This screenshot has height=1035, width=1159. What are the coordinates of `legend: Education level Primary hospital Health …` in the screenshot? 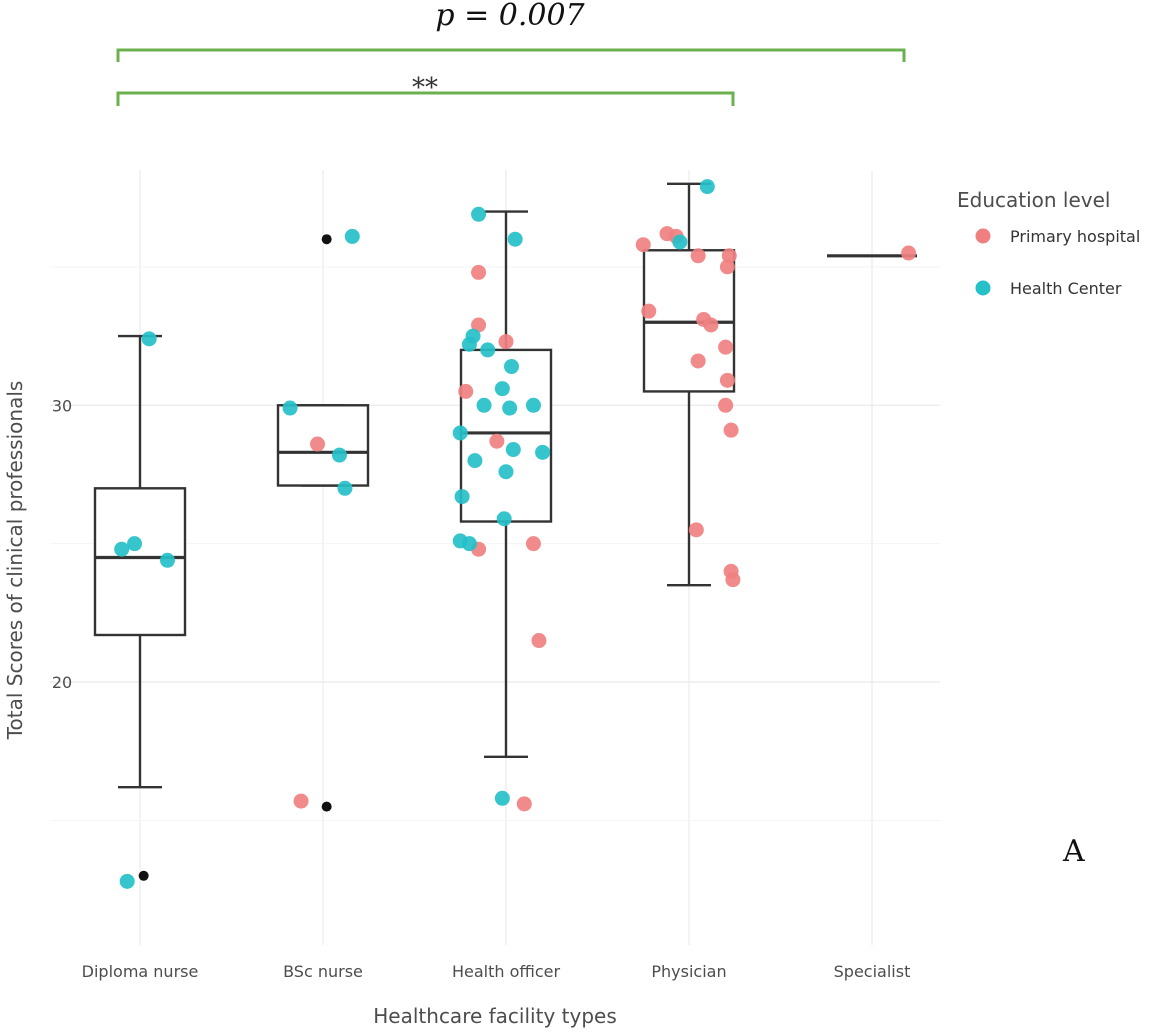 It's located at (1048, 243).